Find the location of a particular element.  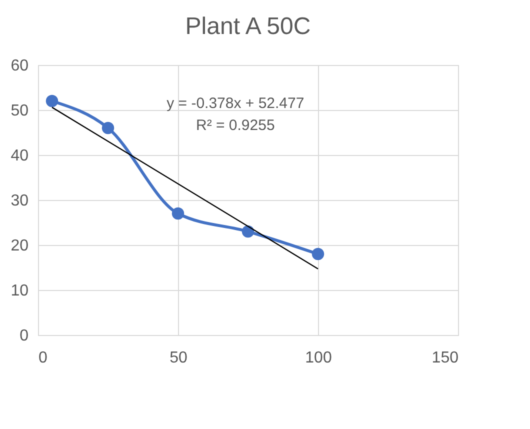

annotation: y = -0.378x + 52.477 is located at coordinates (235, 103).